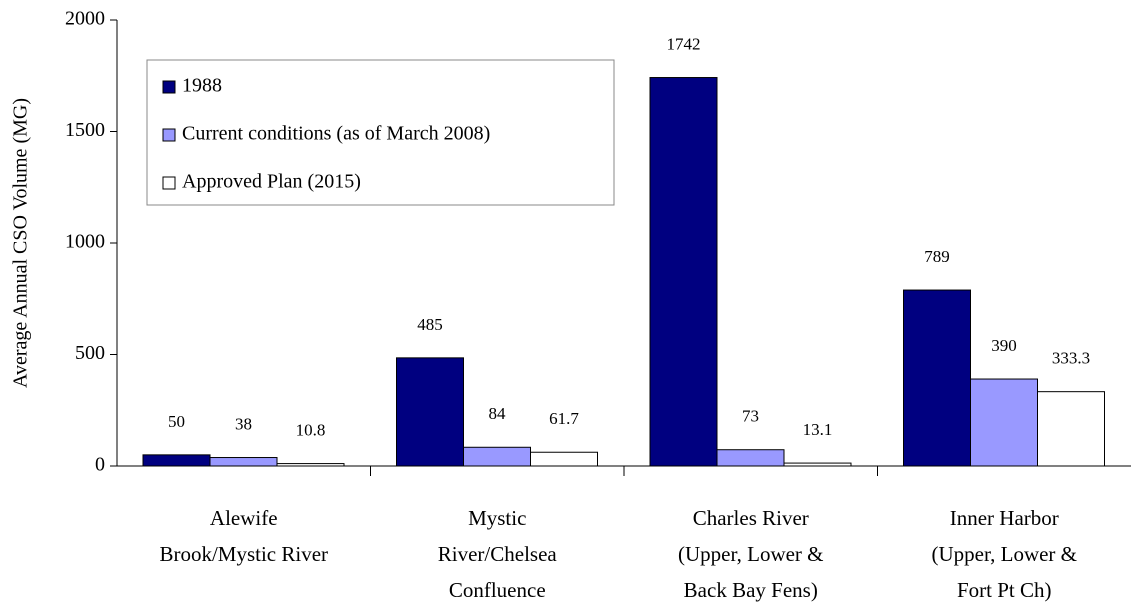 Image resolution: width=1131 pixels, height=612 pixels. What do you see at coordinates (1071, 358) in the screenshot?
I see `value-label: 333.3` at bounding box center [1071, 358].